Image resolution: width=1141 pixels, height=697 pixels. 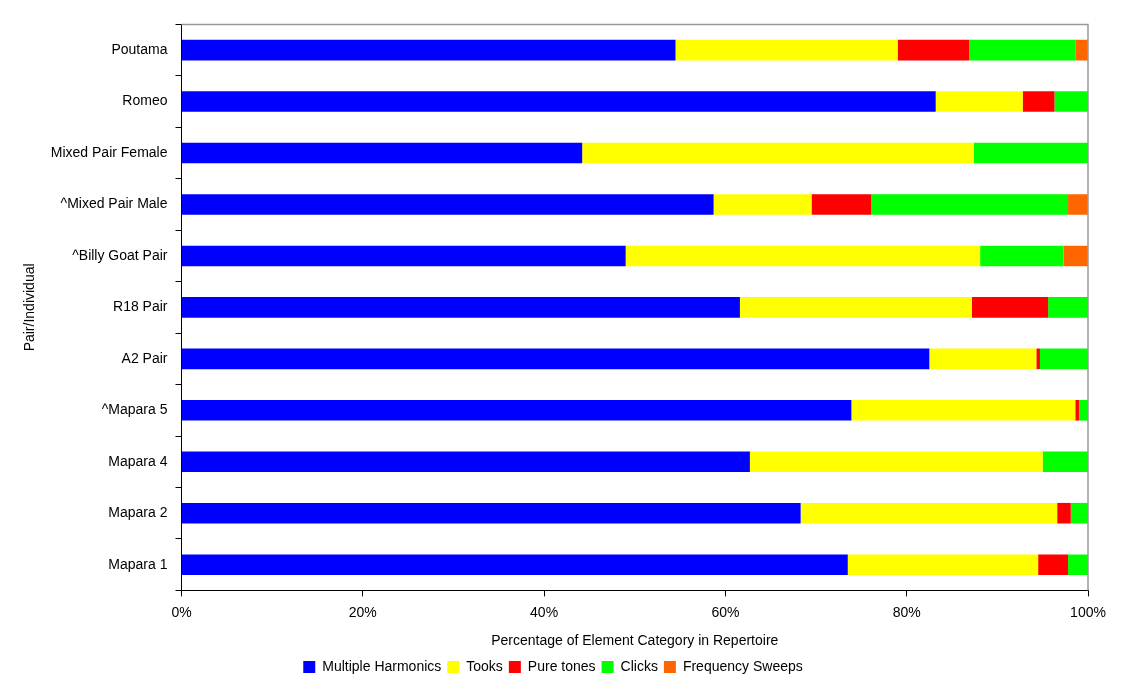 What do you see at coordinates (134, 409) in the screenshot?
I see `y-tick-label: ^Mapara 5` at bounding box center [134, 409].